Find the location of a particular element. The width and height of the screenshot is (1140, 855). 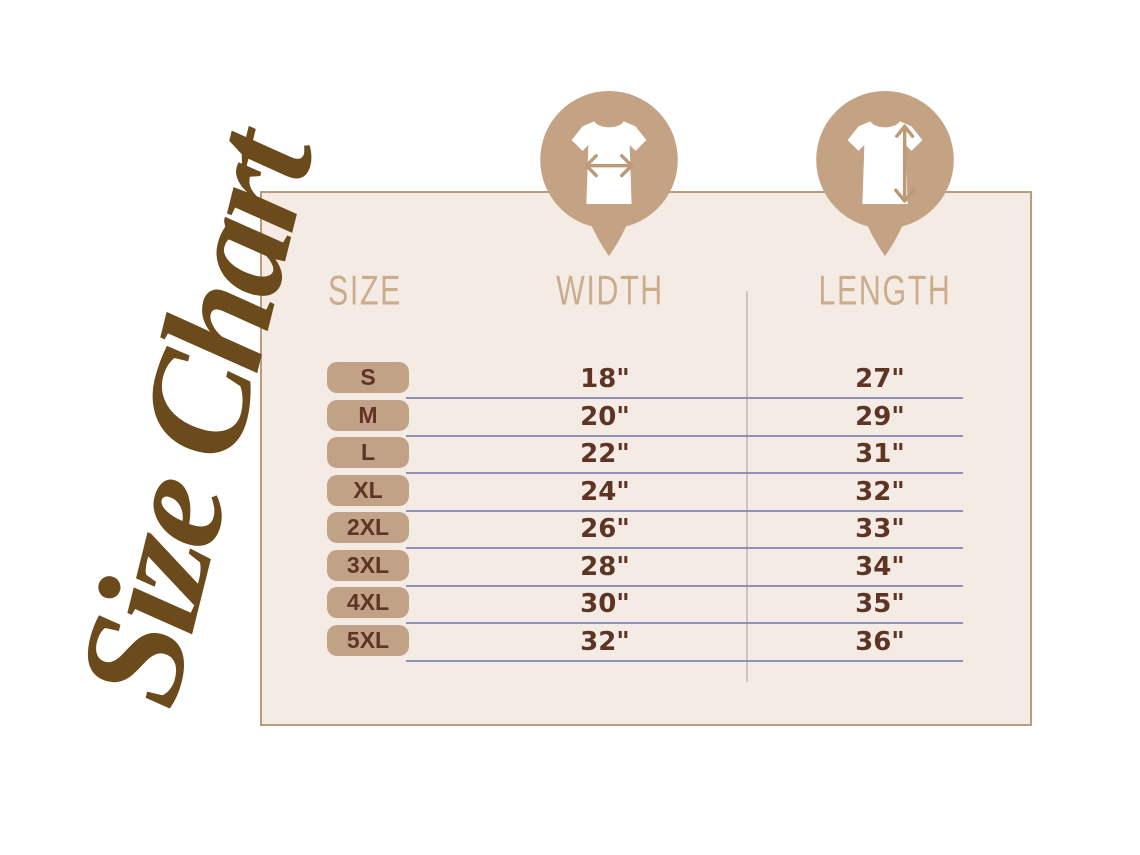

width-value: 24" is located at coordinates (605, 491).